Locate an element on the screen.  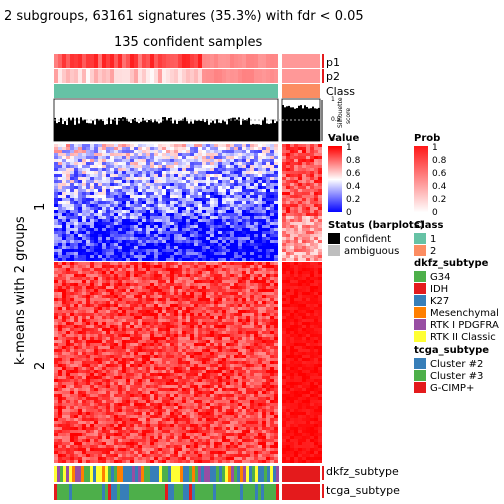
silhouette-bar is located at coordinates (215, 132).